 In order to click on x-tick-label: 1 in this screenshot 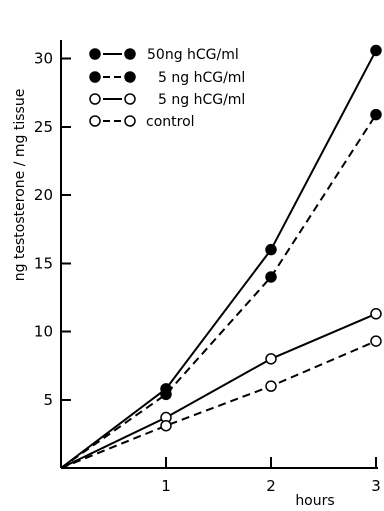, I will do `click(166, 486)`.